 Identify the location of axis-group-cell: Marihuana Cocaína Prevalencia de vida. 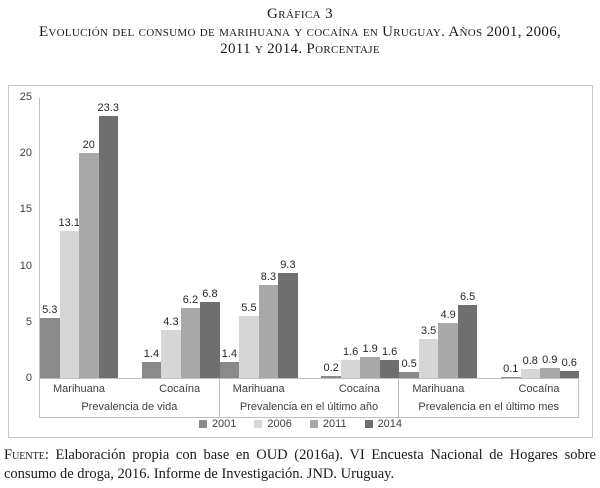
(129, 398).